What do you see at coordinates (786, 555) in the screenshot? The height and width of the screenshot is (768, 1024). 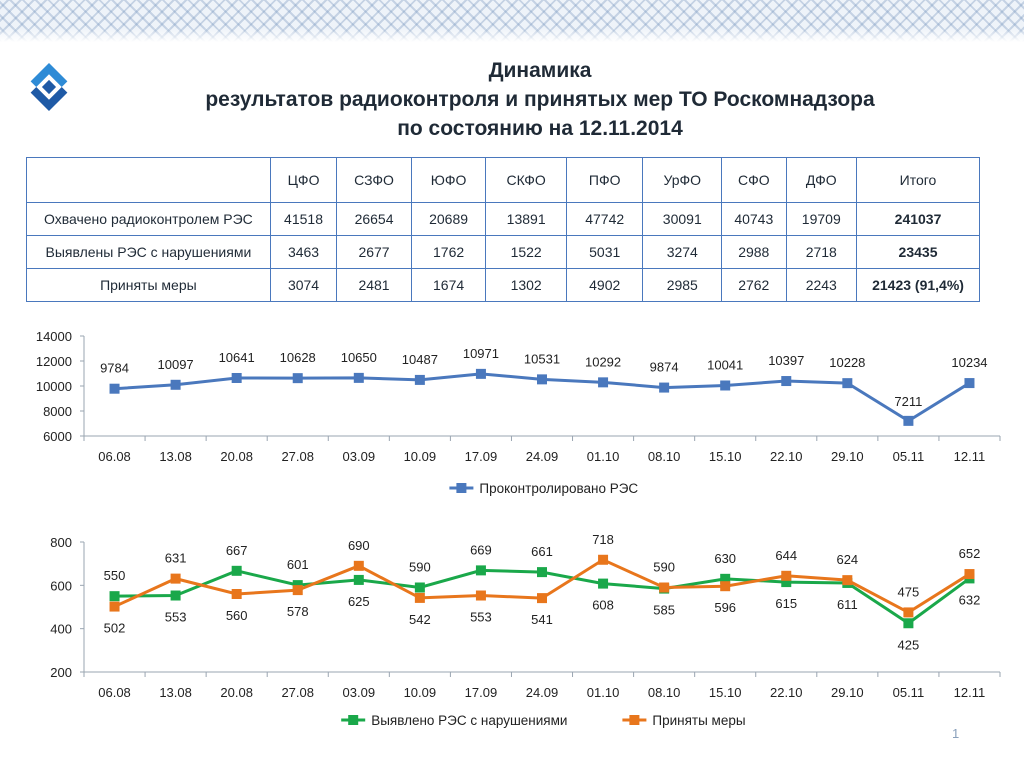 I see `data-label: 644` at bounding box center [786, 555].